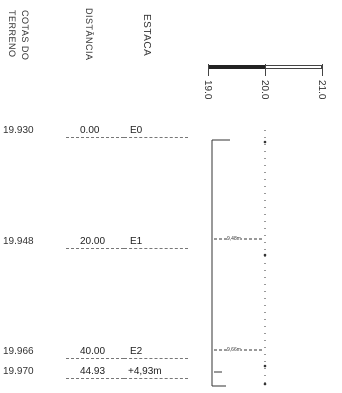 This screenshot has height=393, width=342. Describe the element at coordinates (18, 351) in the screenshot. I see `cota-value: 19.966` at that location.